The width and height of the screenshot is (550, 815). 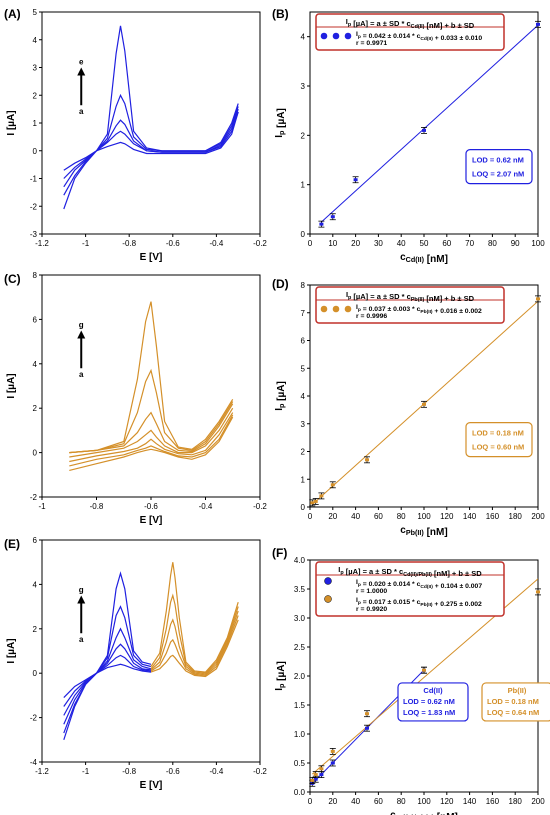 I want to click on panel-b-ytick-label: 4, so click(x=303, y=37).